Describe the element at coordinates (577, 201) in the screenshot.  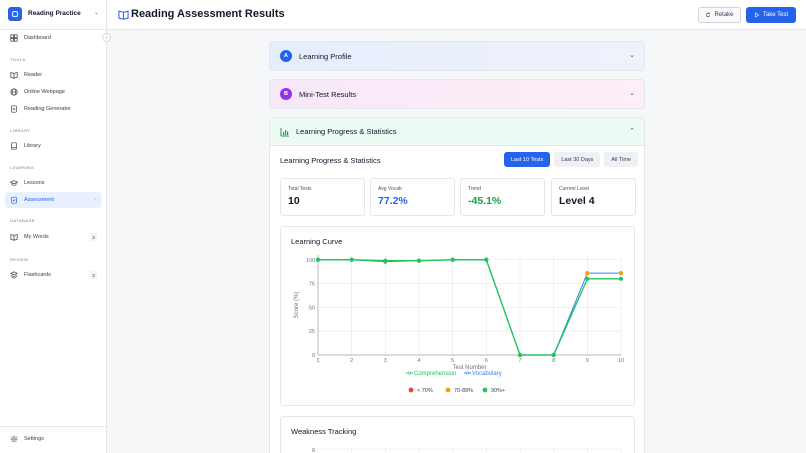
I see `stat-value: Level 4` at that location.